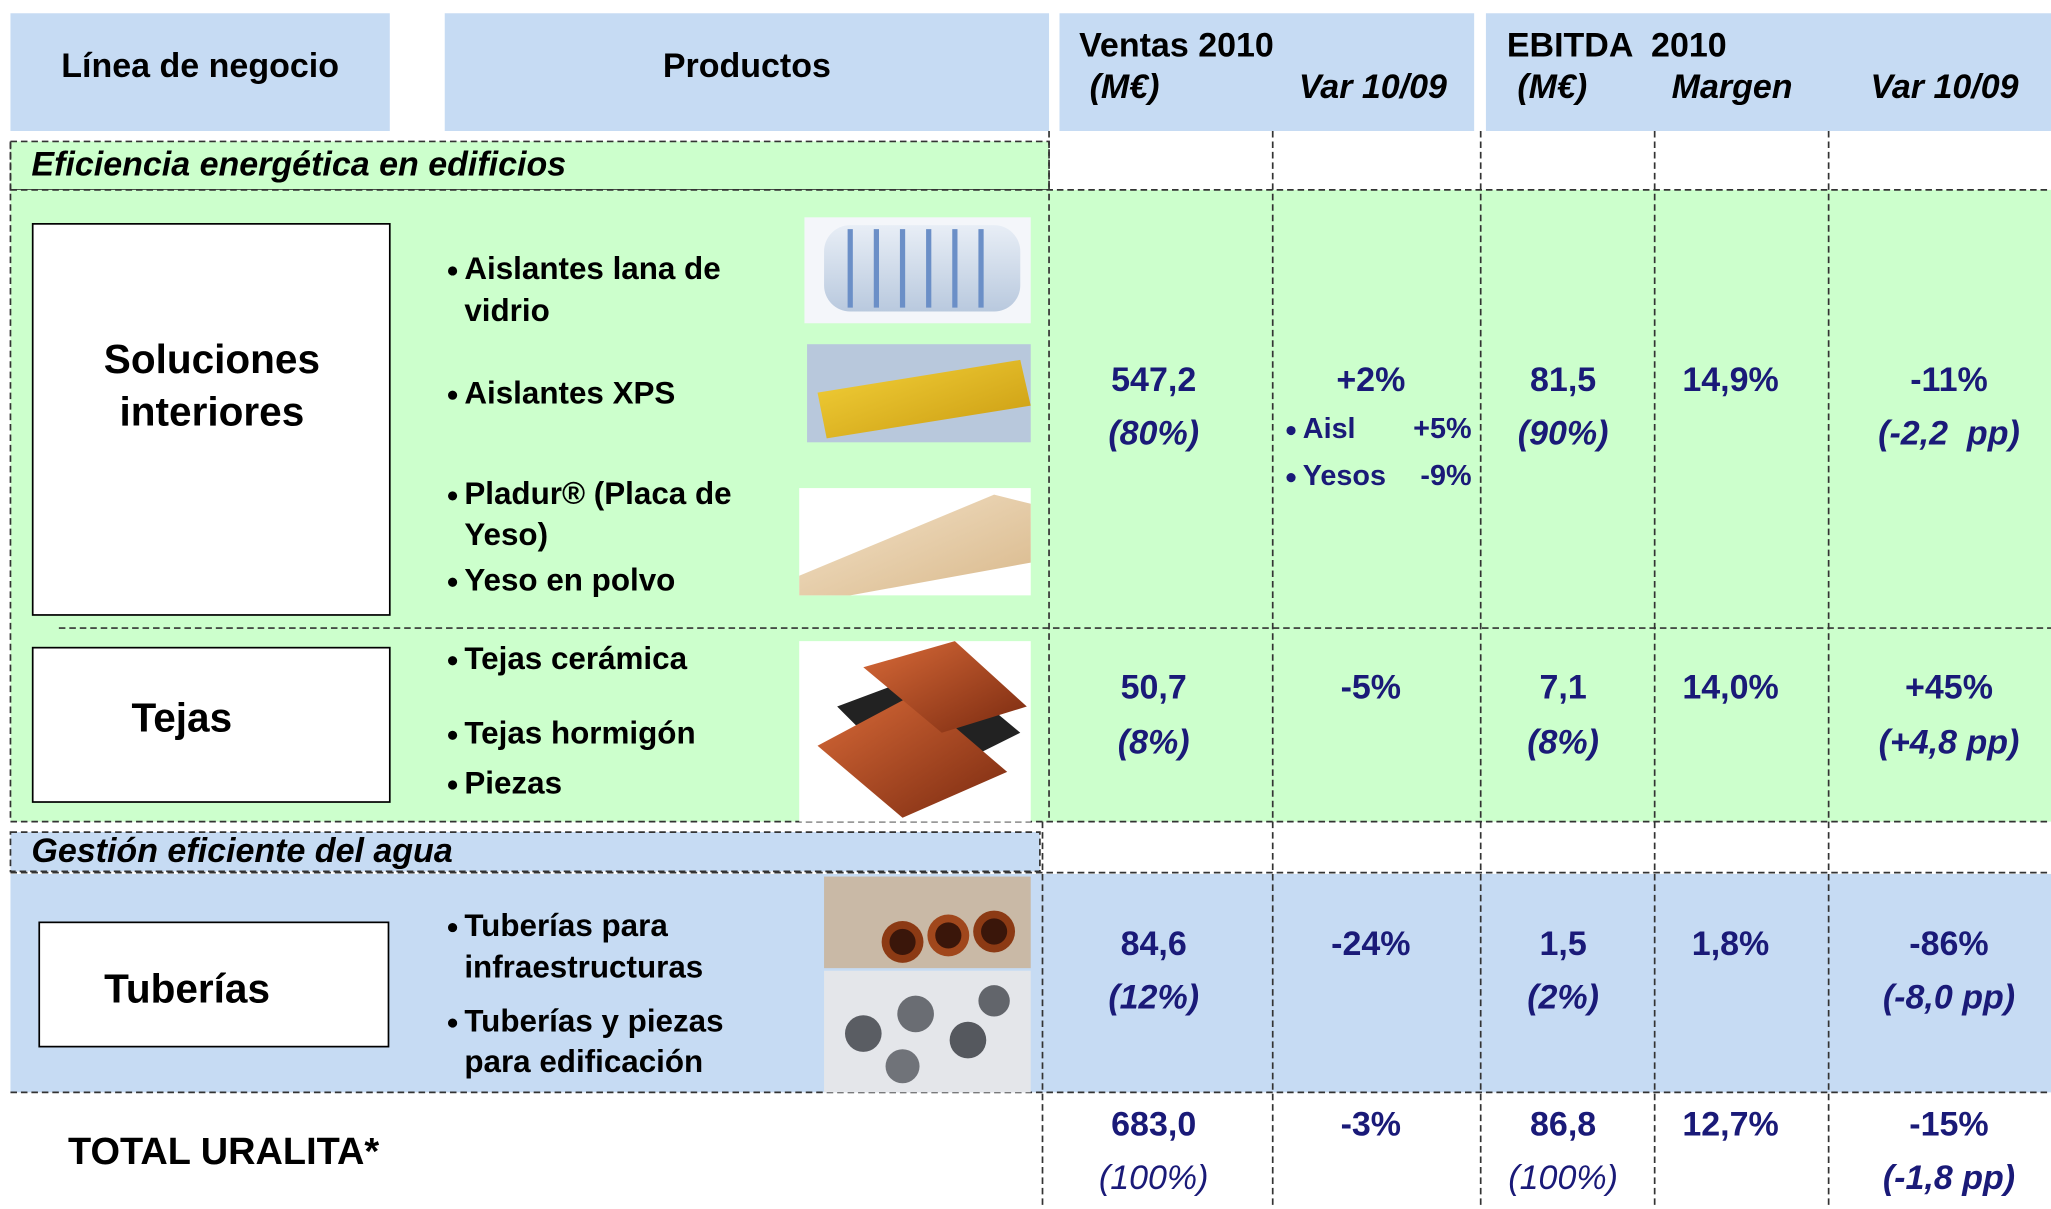  I want to click on line-of-business: Tejas, so click(181, 718).